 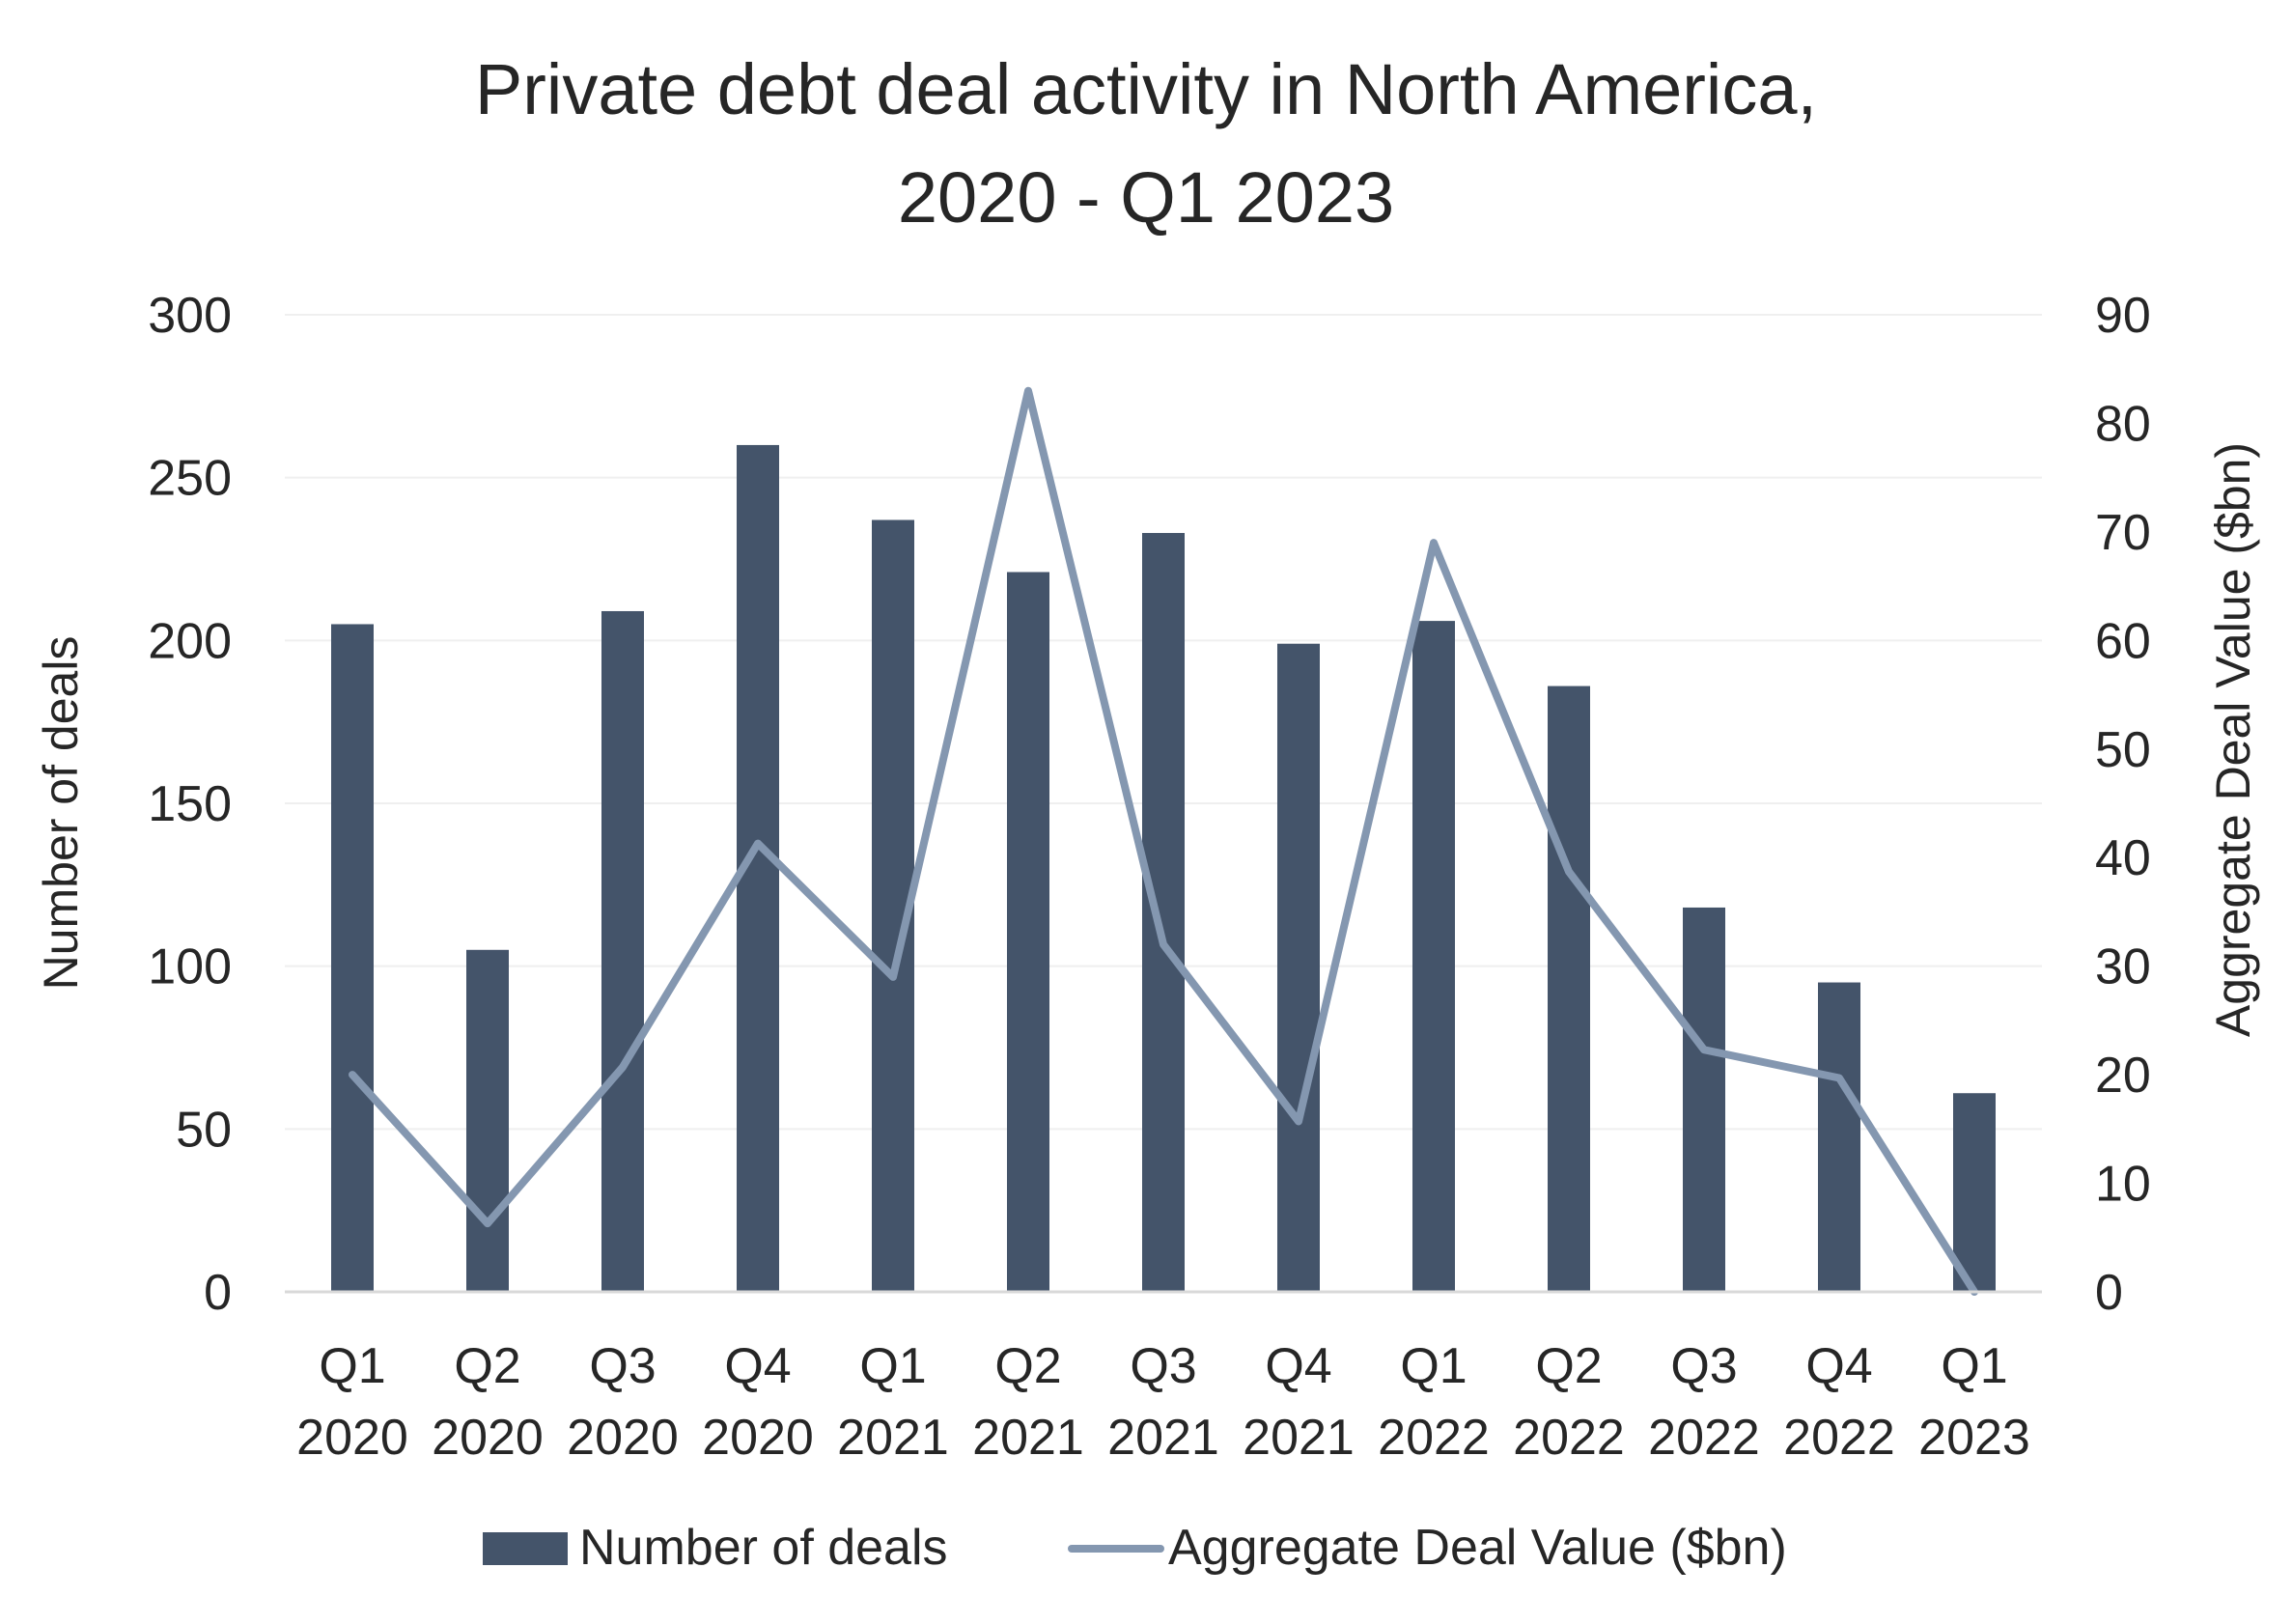 I want to click on y-right-tick-label: 40, so click(x=2123, y=858).